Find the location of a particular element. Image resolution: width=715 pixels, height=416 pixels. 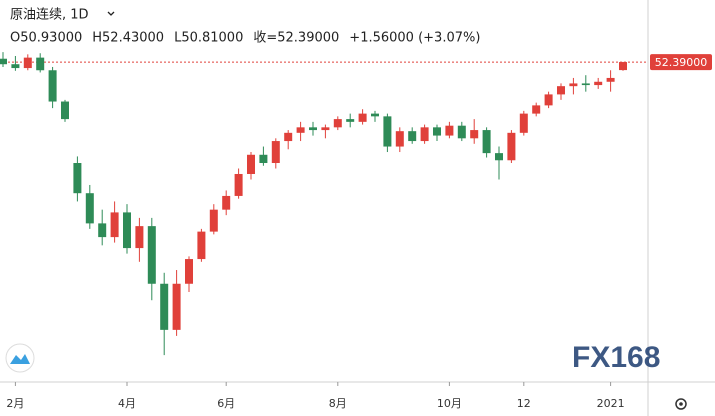

interval-chevron is located at coordinates (111, 13).